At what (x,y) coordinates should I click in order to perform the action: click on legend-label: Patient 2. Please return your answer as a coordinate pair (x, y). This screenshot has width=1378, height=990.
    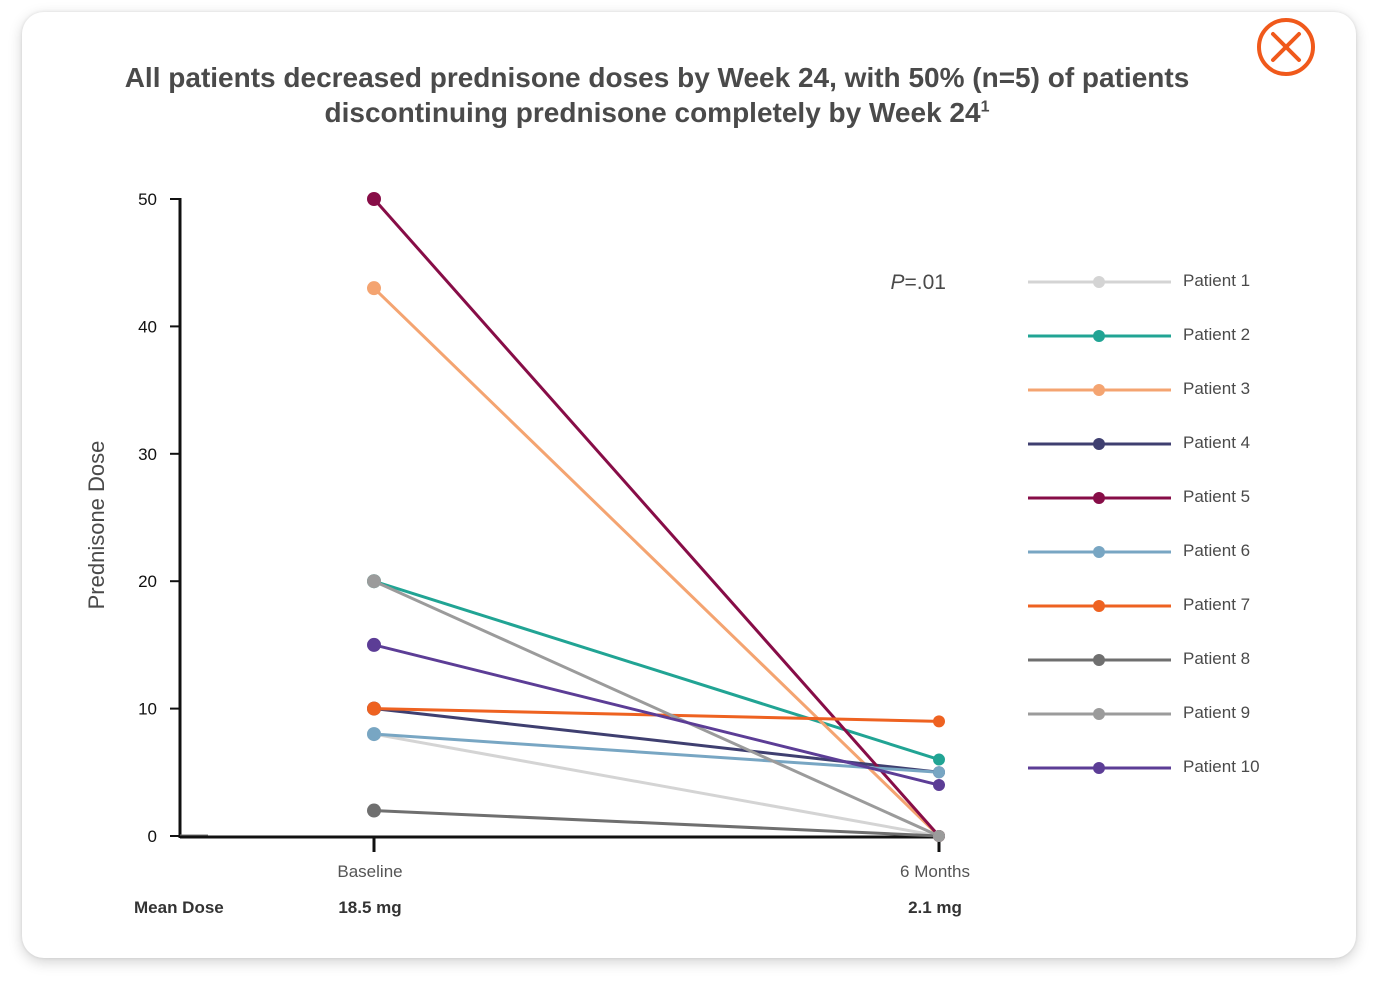
    Looking at the image, I should click on (1216, 334).